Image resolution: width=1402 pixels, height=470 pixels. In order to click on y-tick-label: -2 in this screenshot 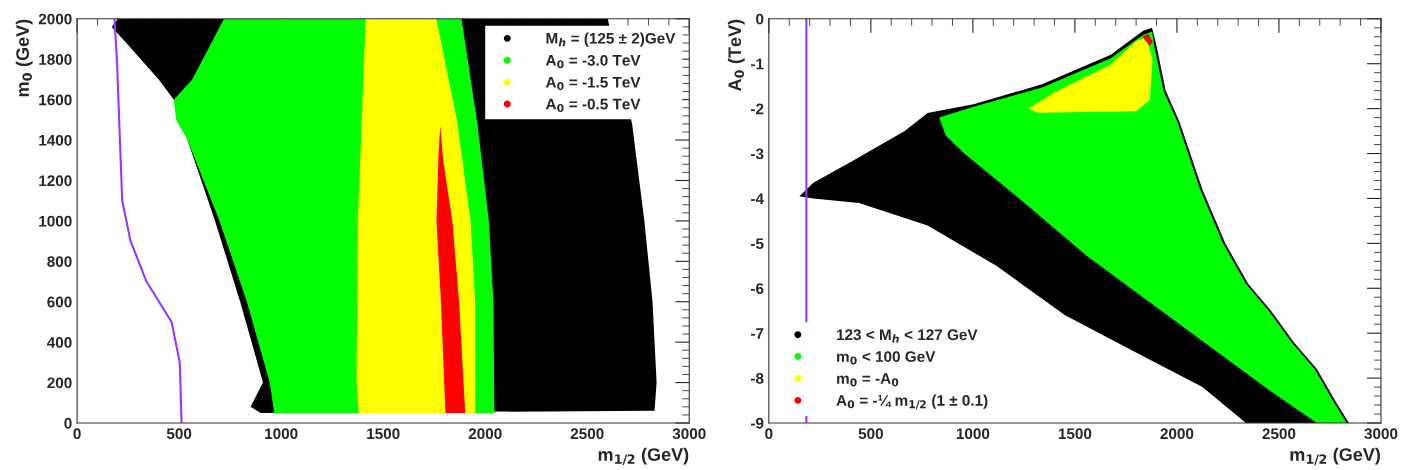, I will do `click(757, 109)`.